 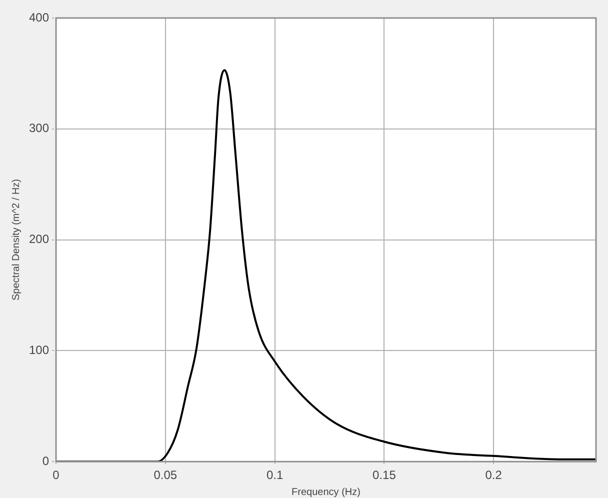 I want to click on y-tick-label: 200, so click(x=39, y=239).